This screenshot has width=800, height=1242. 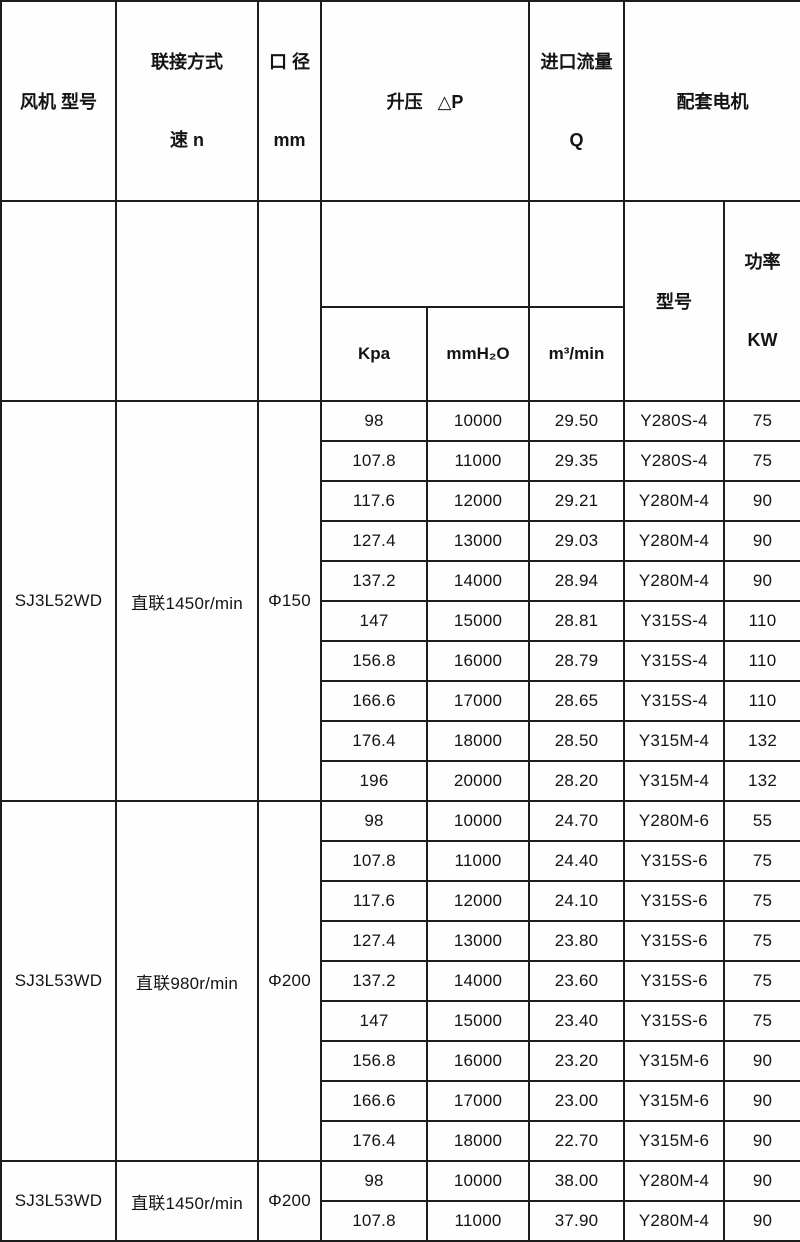 I want to click on cell-flow: 23.60, so click(x=577, y=981).